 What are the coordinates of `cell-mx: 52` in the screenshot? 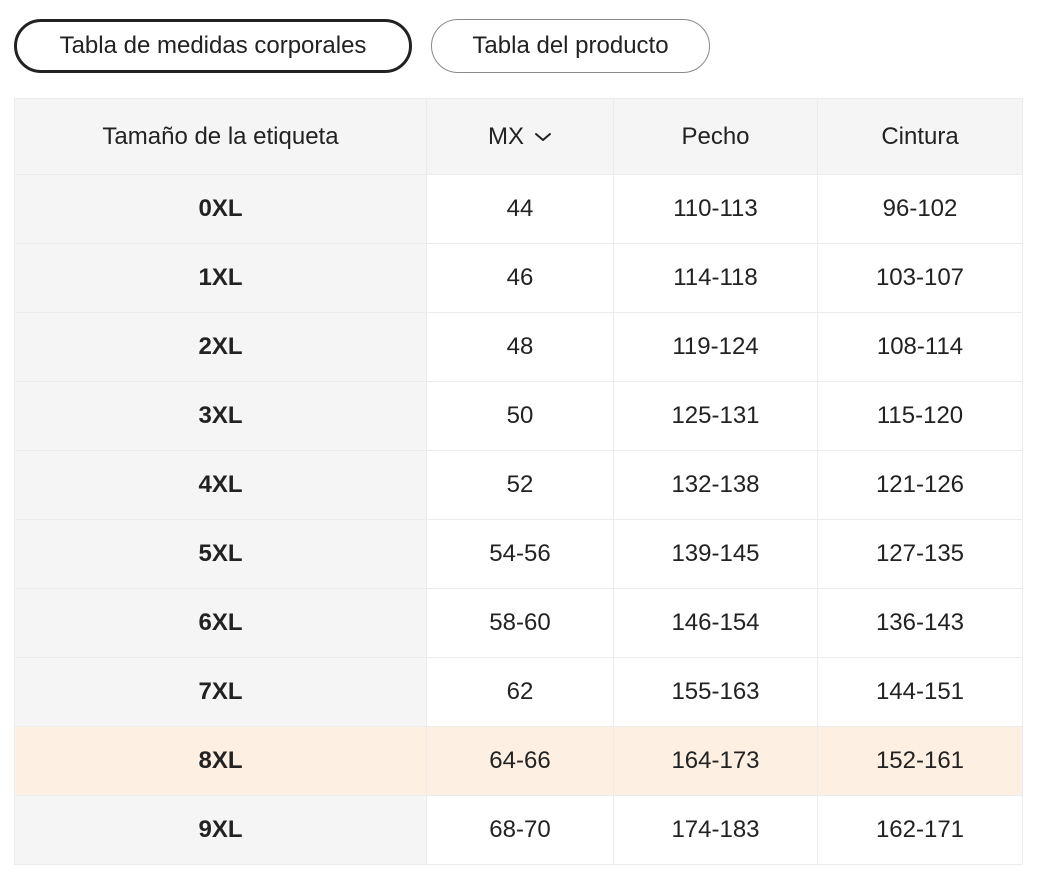 It's located at (520, 485).